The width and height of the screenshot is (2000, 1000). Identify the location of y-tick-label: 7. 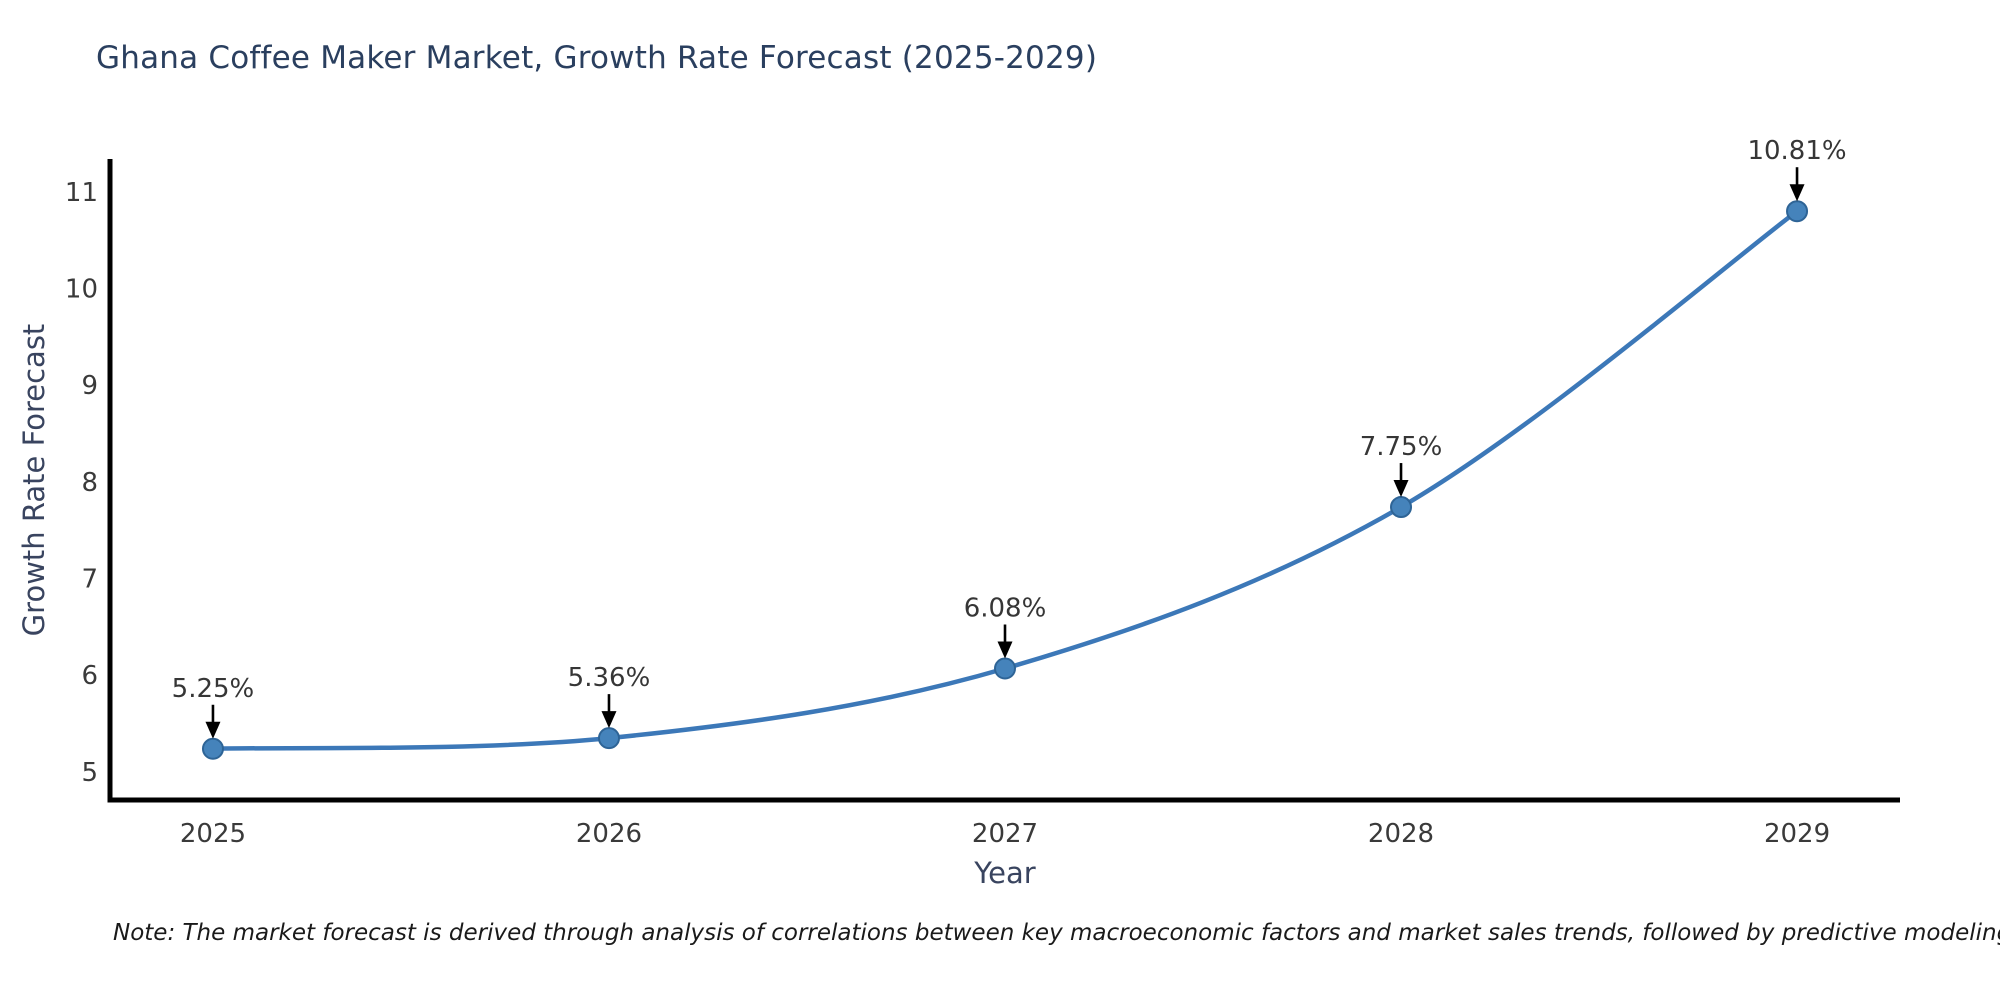
(89, 580).